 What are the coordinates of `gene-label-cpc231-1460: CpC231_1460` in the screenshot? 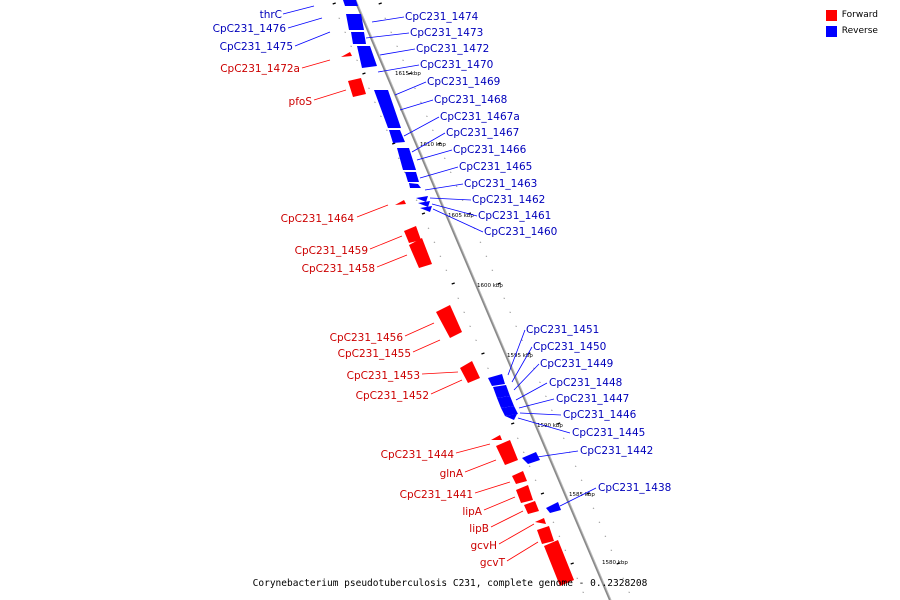 It's located at (520, 232).